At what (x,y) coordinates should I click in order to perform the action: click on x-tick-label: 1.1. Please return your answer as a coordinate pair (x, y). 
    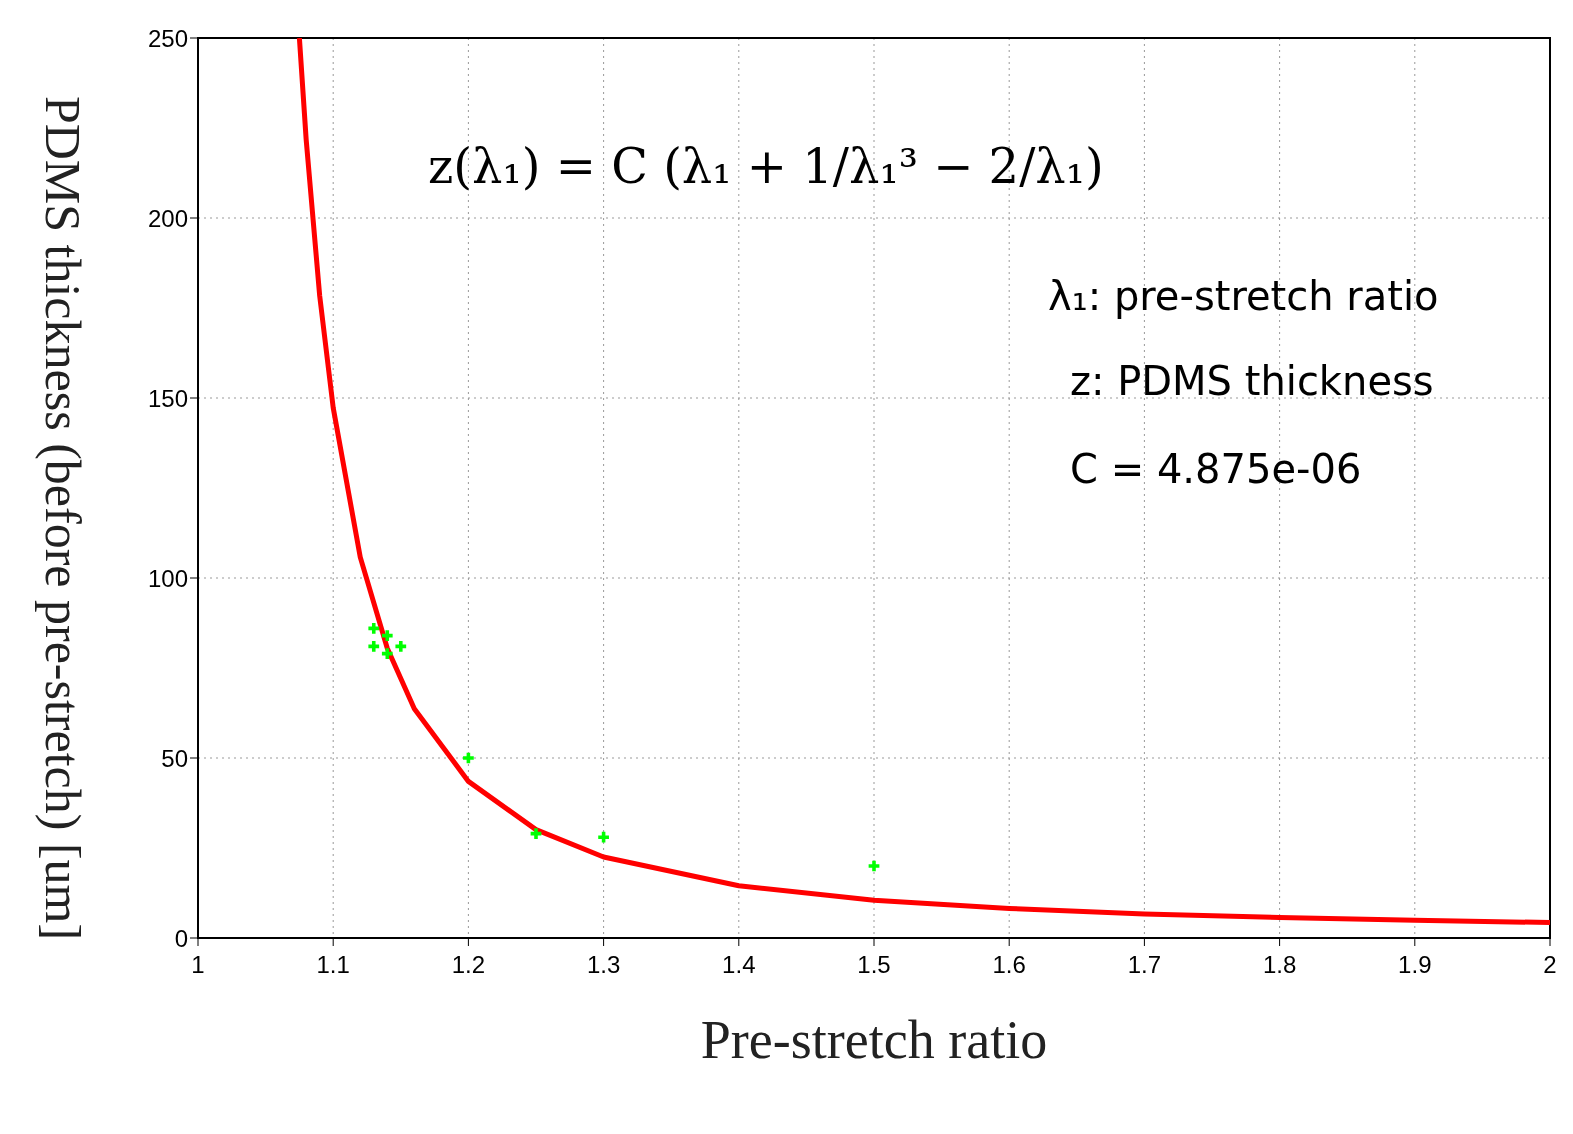
    Looking at the image, I should click on (333, 965).